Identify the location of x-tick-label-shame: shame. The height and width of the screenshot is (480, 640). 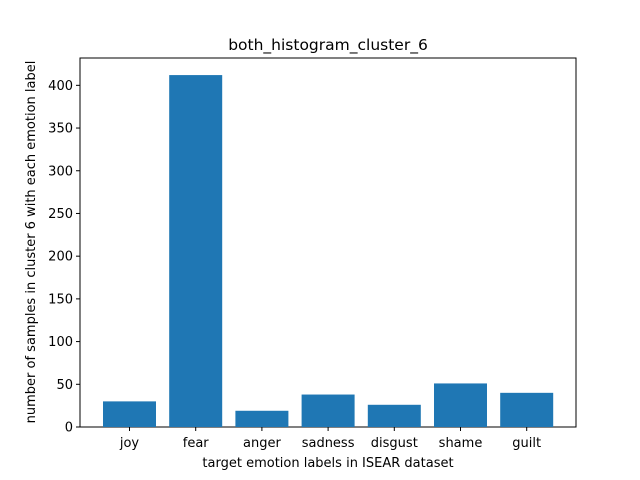
(461, 443).